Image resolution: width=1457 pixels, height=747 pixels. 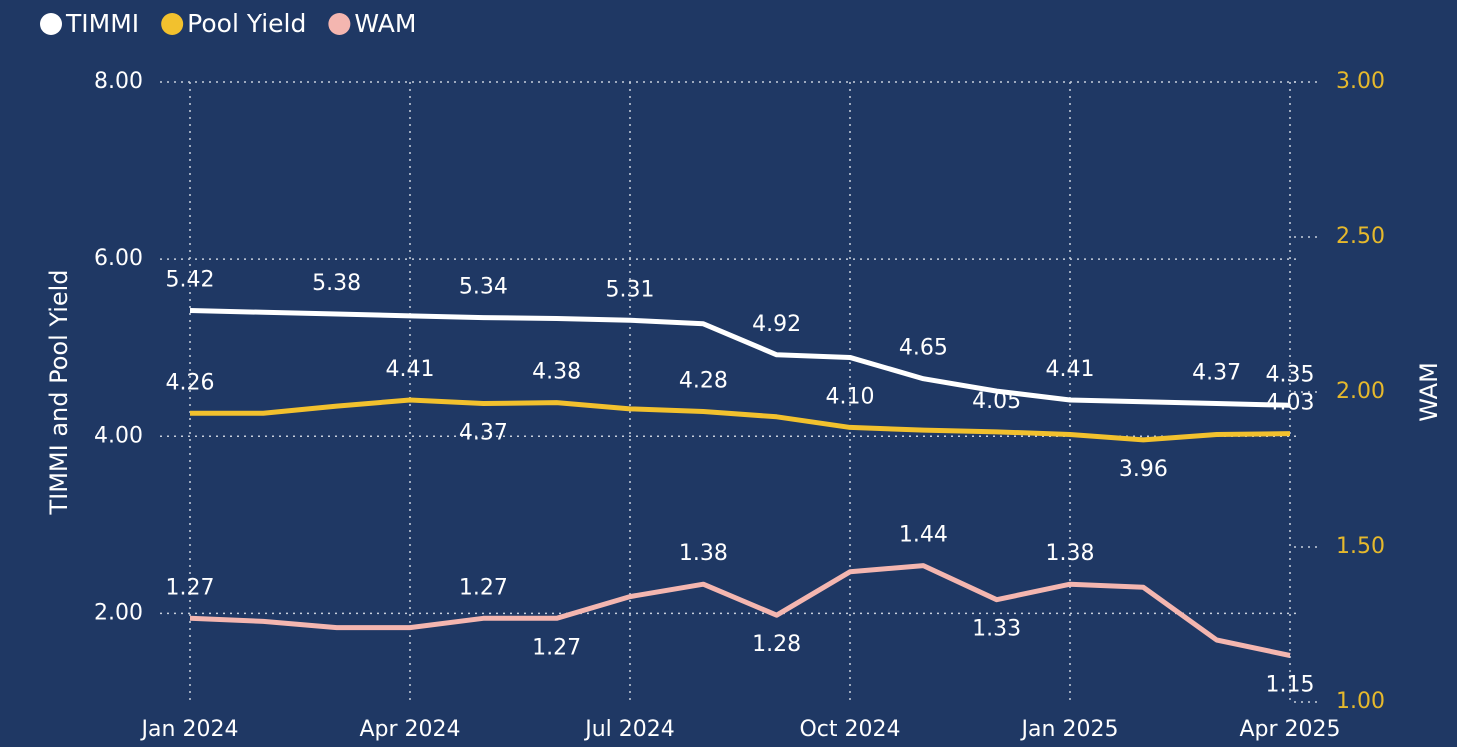 I want to click on data-label: 1.28, so click(x=776, y=644).